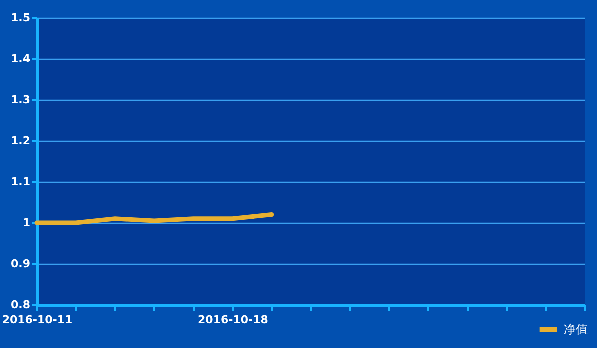 This screenshot has height=348, width=597. I want to click on y-tick-label: 1.2, so click(20, 141).